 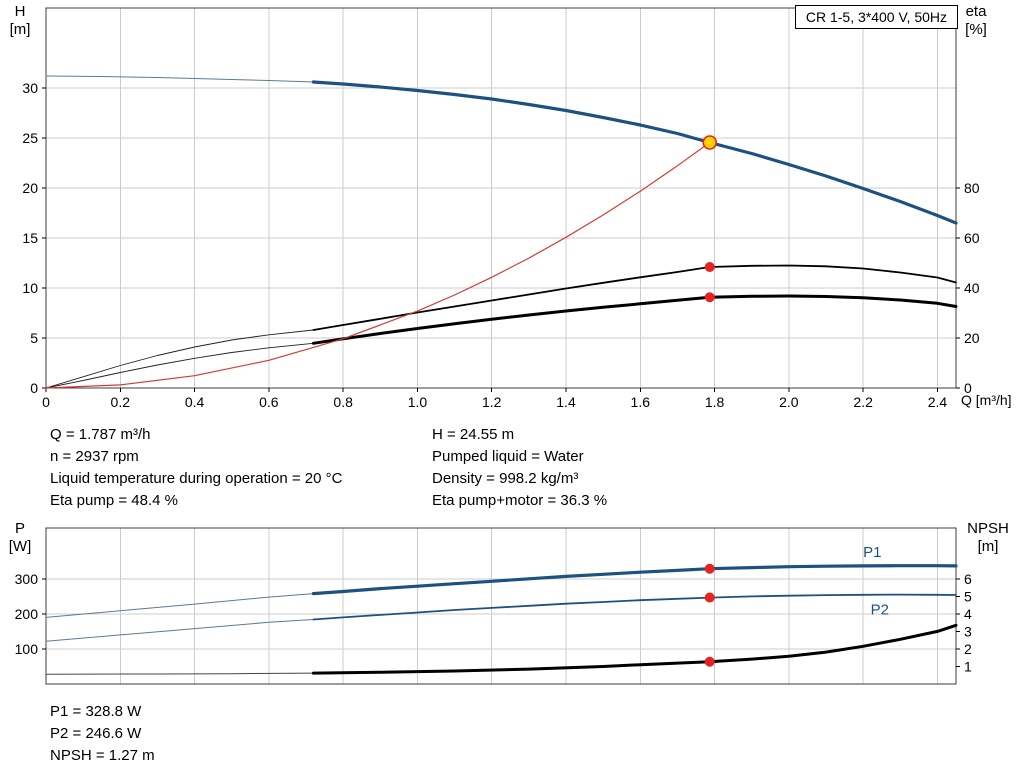 What do you see at coordinates (121, 402) in the screenshot?
I see `x-tick-label: 0.2` at bounding box center [121, 402].